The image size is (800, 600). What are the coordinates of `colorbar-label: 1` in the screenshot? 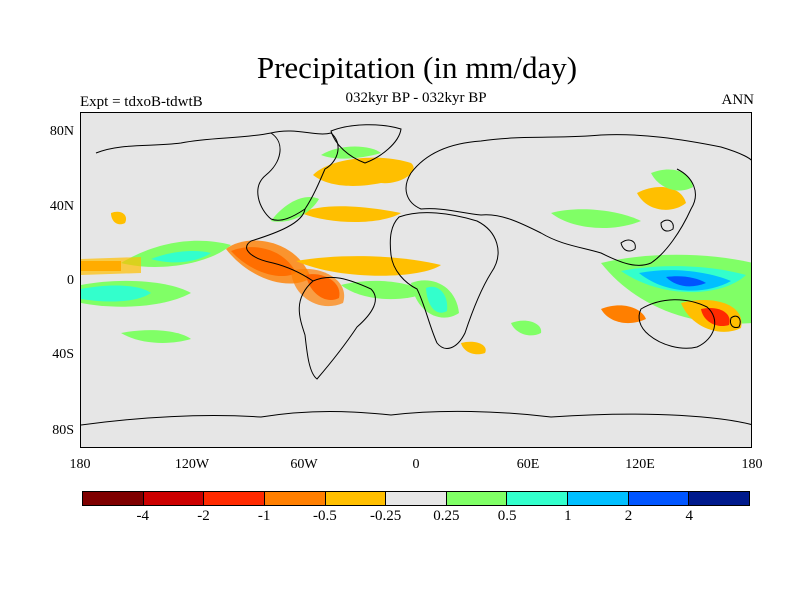 It's located at (568, 516).